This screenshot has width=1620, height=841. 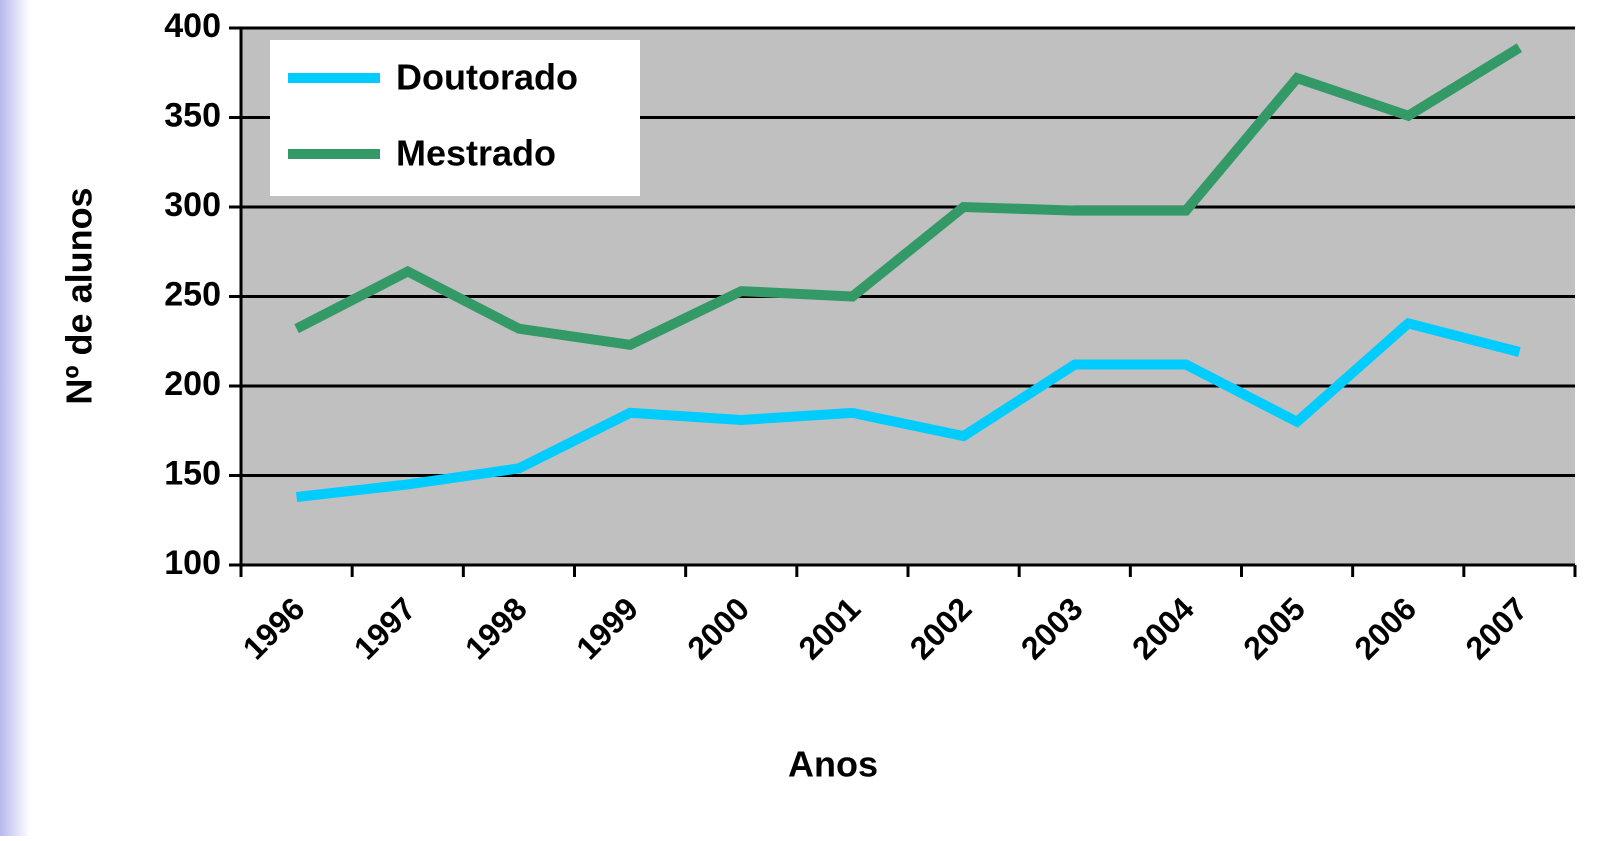 What do you see at coordinates (192, 384) in the screenshot?
I see `y-tick-label: 200` at bounding box center [192, 384].